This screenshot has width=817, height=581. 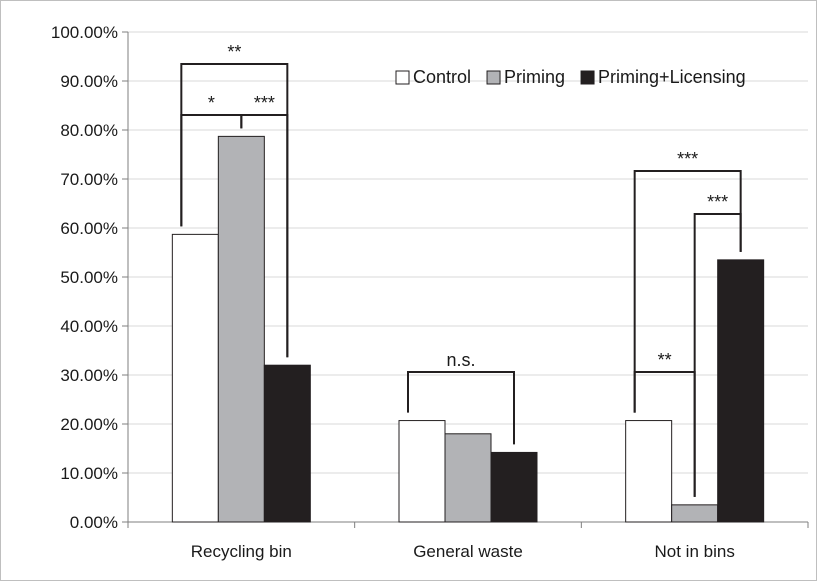 I want to click on y-tick-label: 50.00%, so click(x=89, y=277).